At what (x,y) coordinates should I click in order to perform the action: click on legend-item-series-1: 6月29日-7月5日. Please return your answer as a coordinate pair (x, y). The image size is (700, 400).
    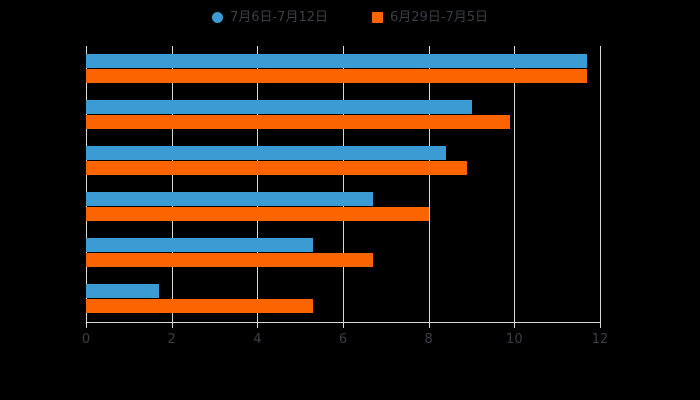
    Looking at the image, I should click on (430, 17).